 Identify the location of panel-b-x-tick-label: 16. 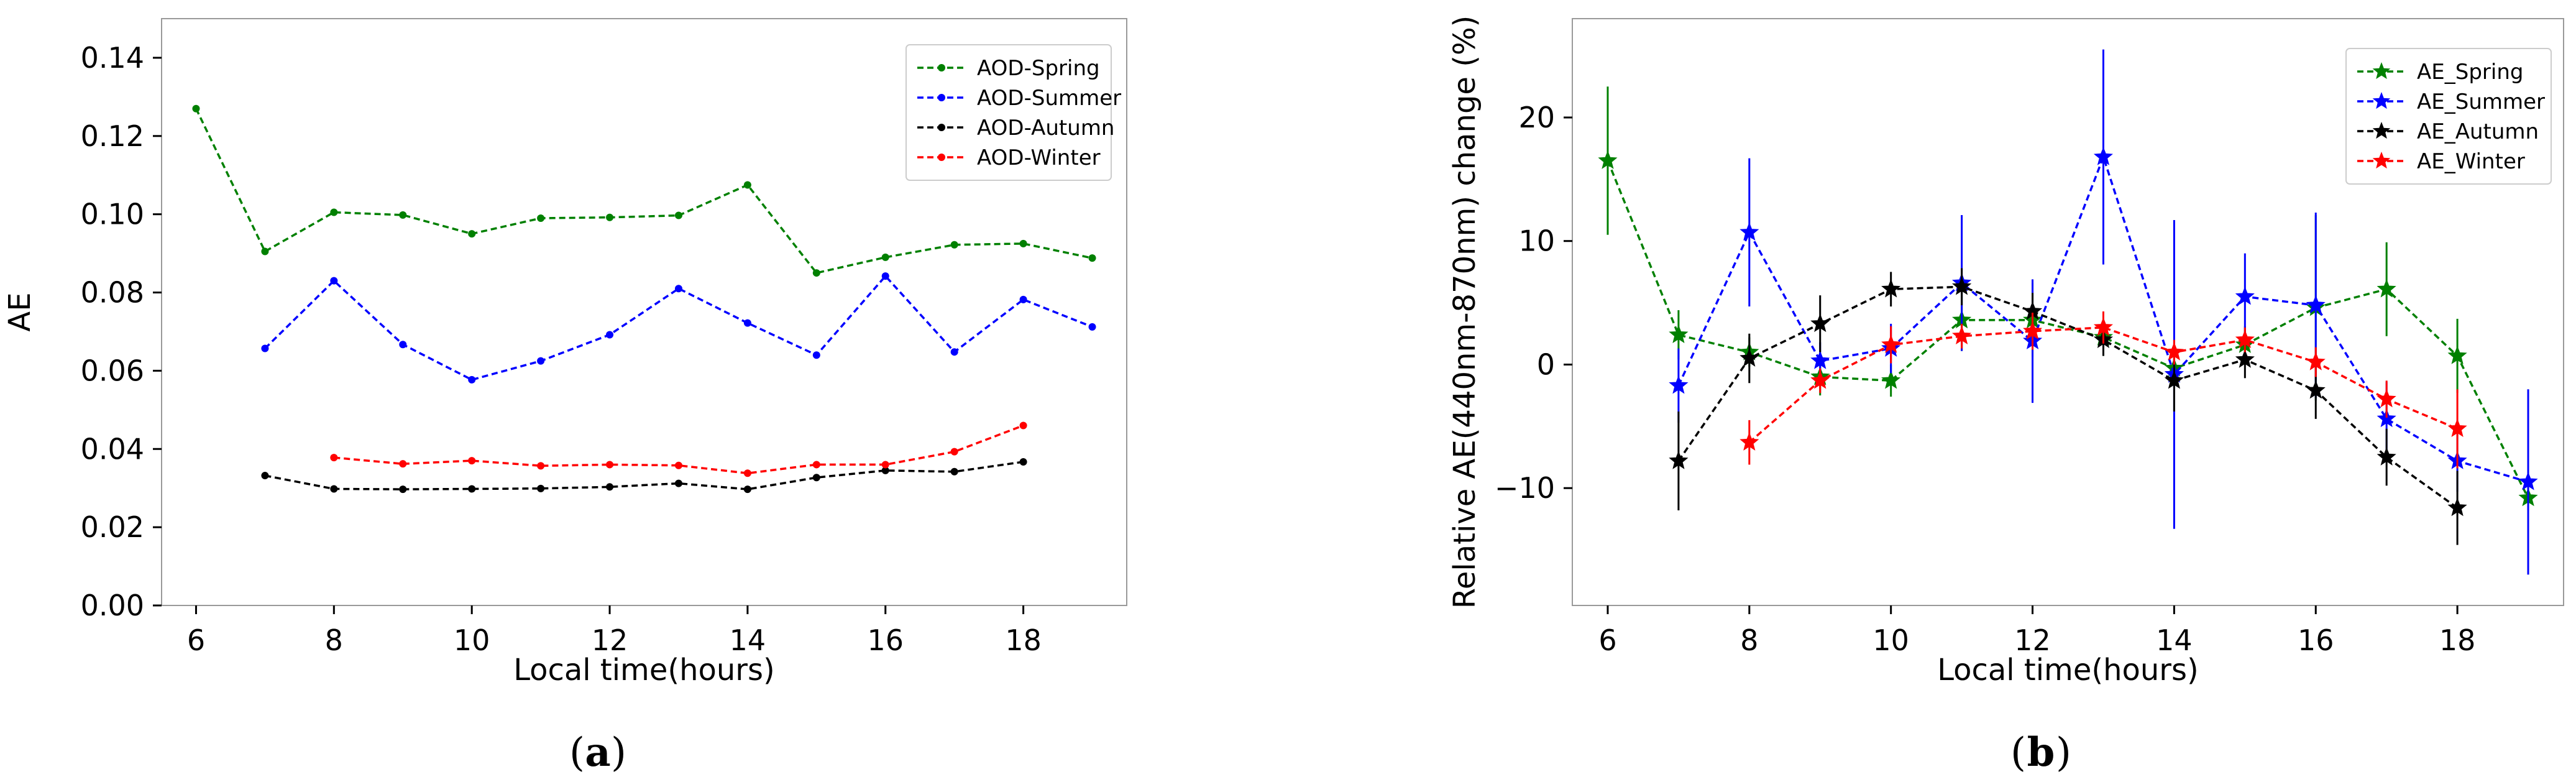
(2316, 640).